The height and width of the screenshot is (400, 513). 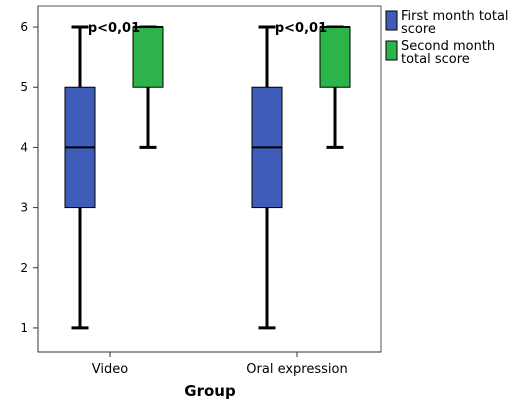 I want to click on x-tick-label: Video, so click(x=110, y=369).